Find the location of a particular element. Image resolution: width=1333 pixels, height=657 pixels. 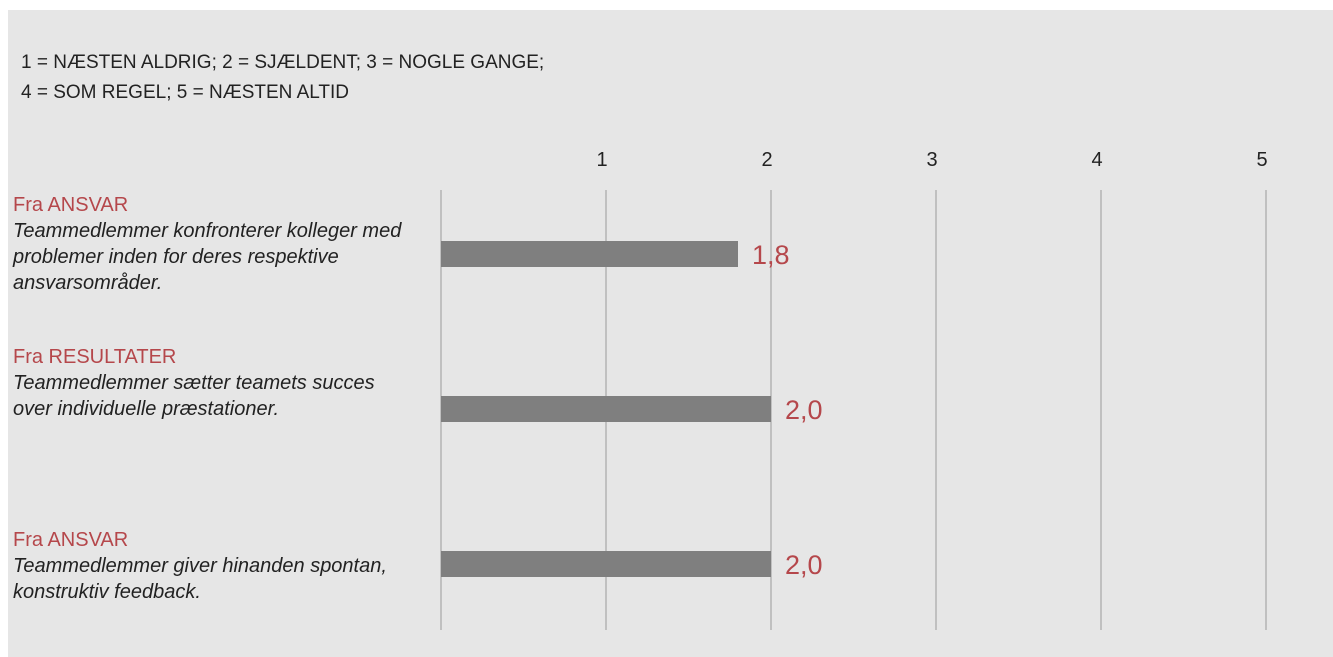

value-label-2: 2,0 is located at coordinates (804, 410).